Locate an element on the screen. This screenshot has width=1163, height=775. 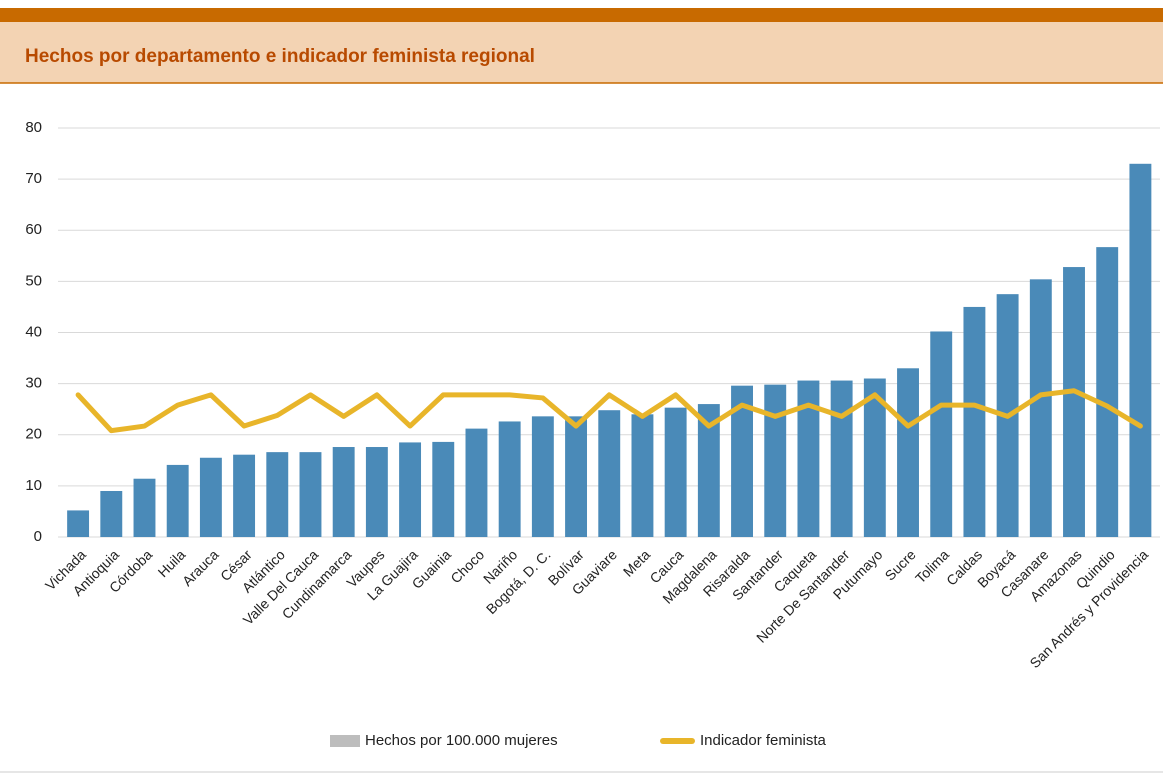
y-tick-label: 70 is located at coordinates (33, 178).